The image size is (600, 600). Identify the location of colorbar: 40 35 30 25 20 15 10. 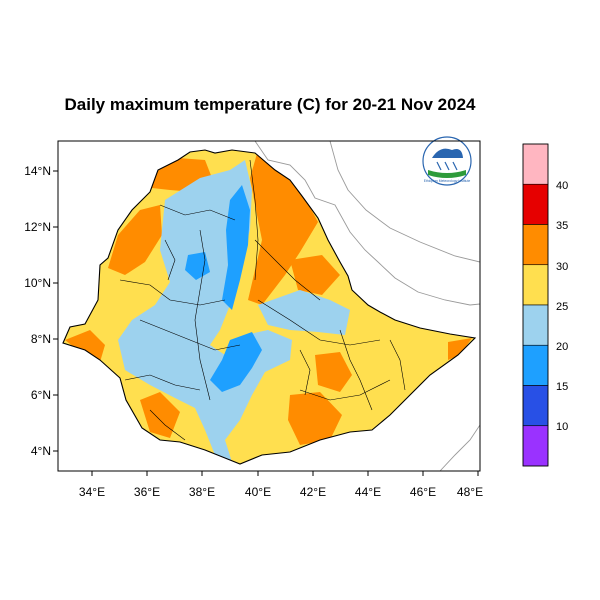
(545, 305).